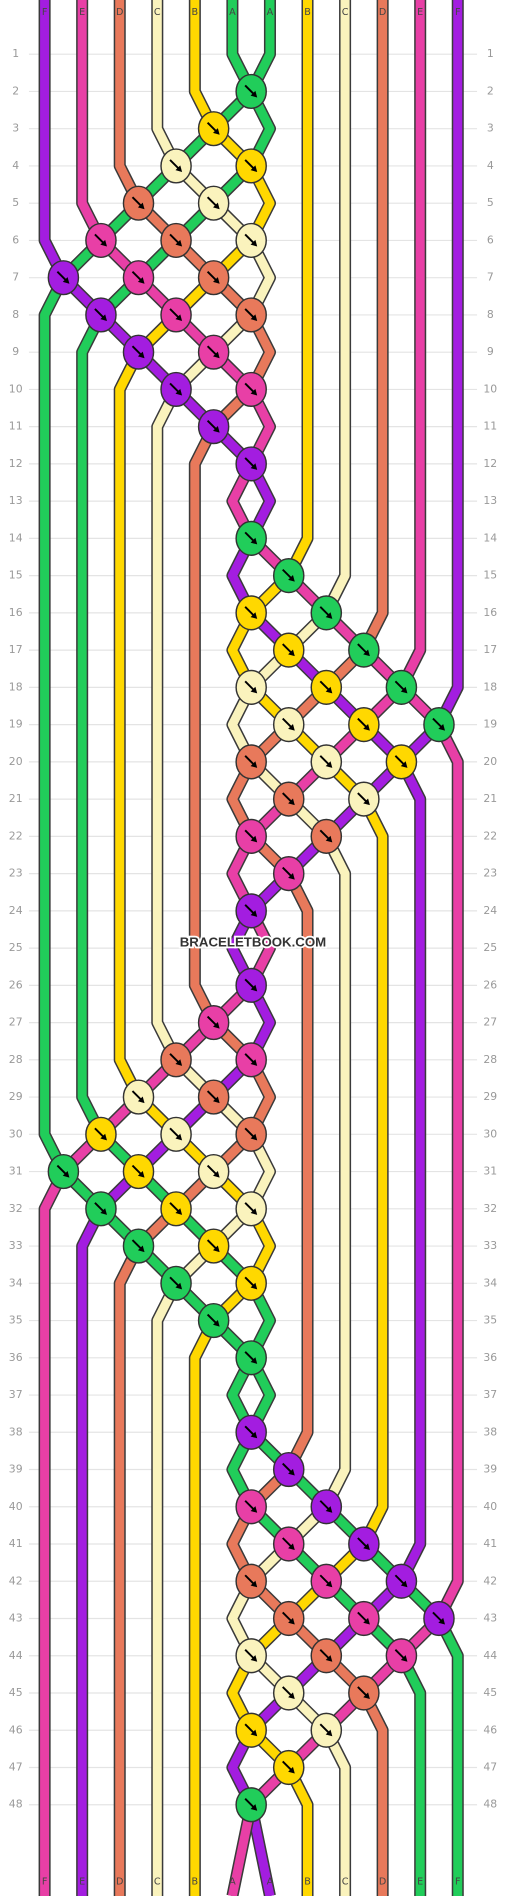 The width and height of the screenshot is (506, 1896). Describe the element at coordinates (490, 984) in the screenshot. I see `row-label-right: 26` at that location.